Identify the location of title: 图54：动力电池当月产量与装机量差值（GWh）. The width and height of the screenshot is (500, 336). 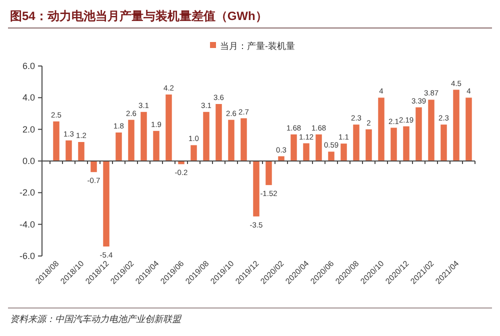
(139, 16).